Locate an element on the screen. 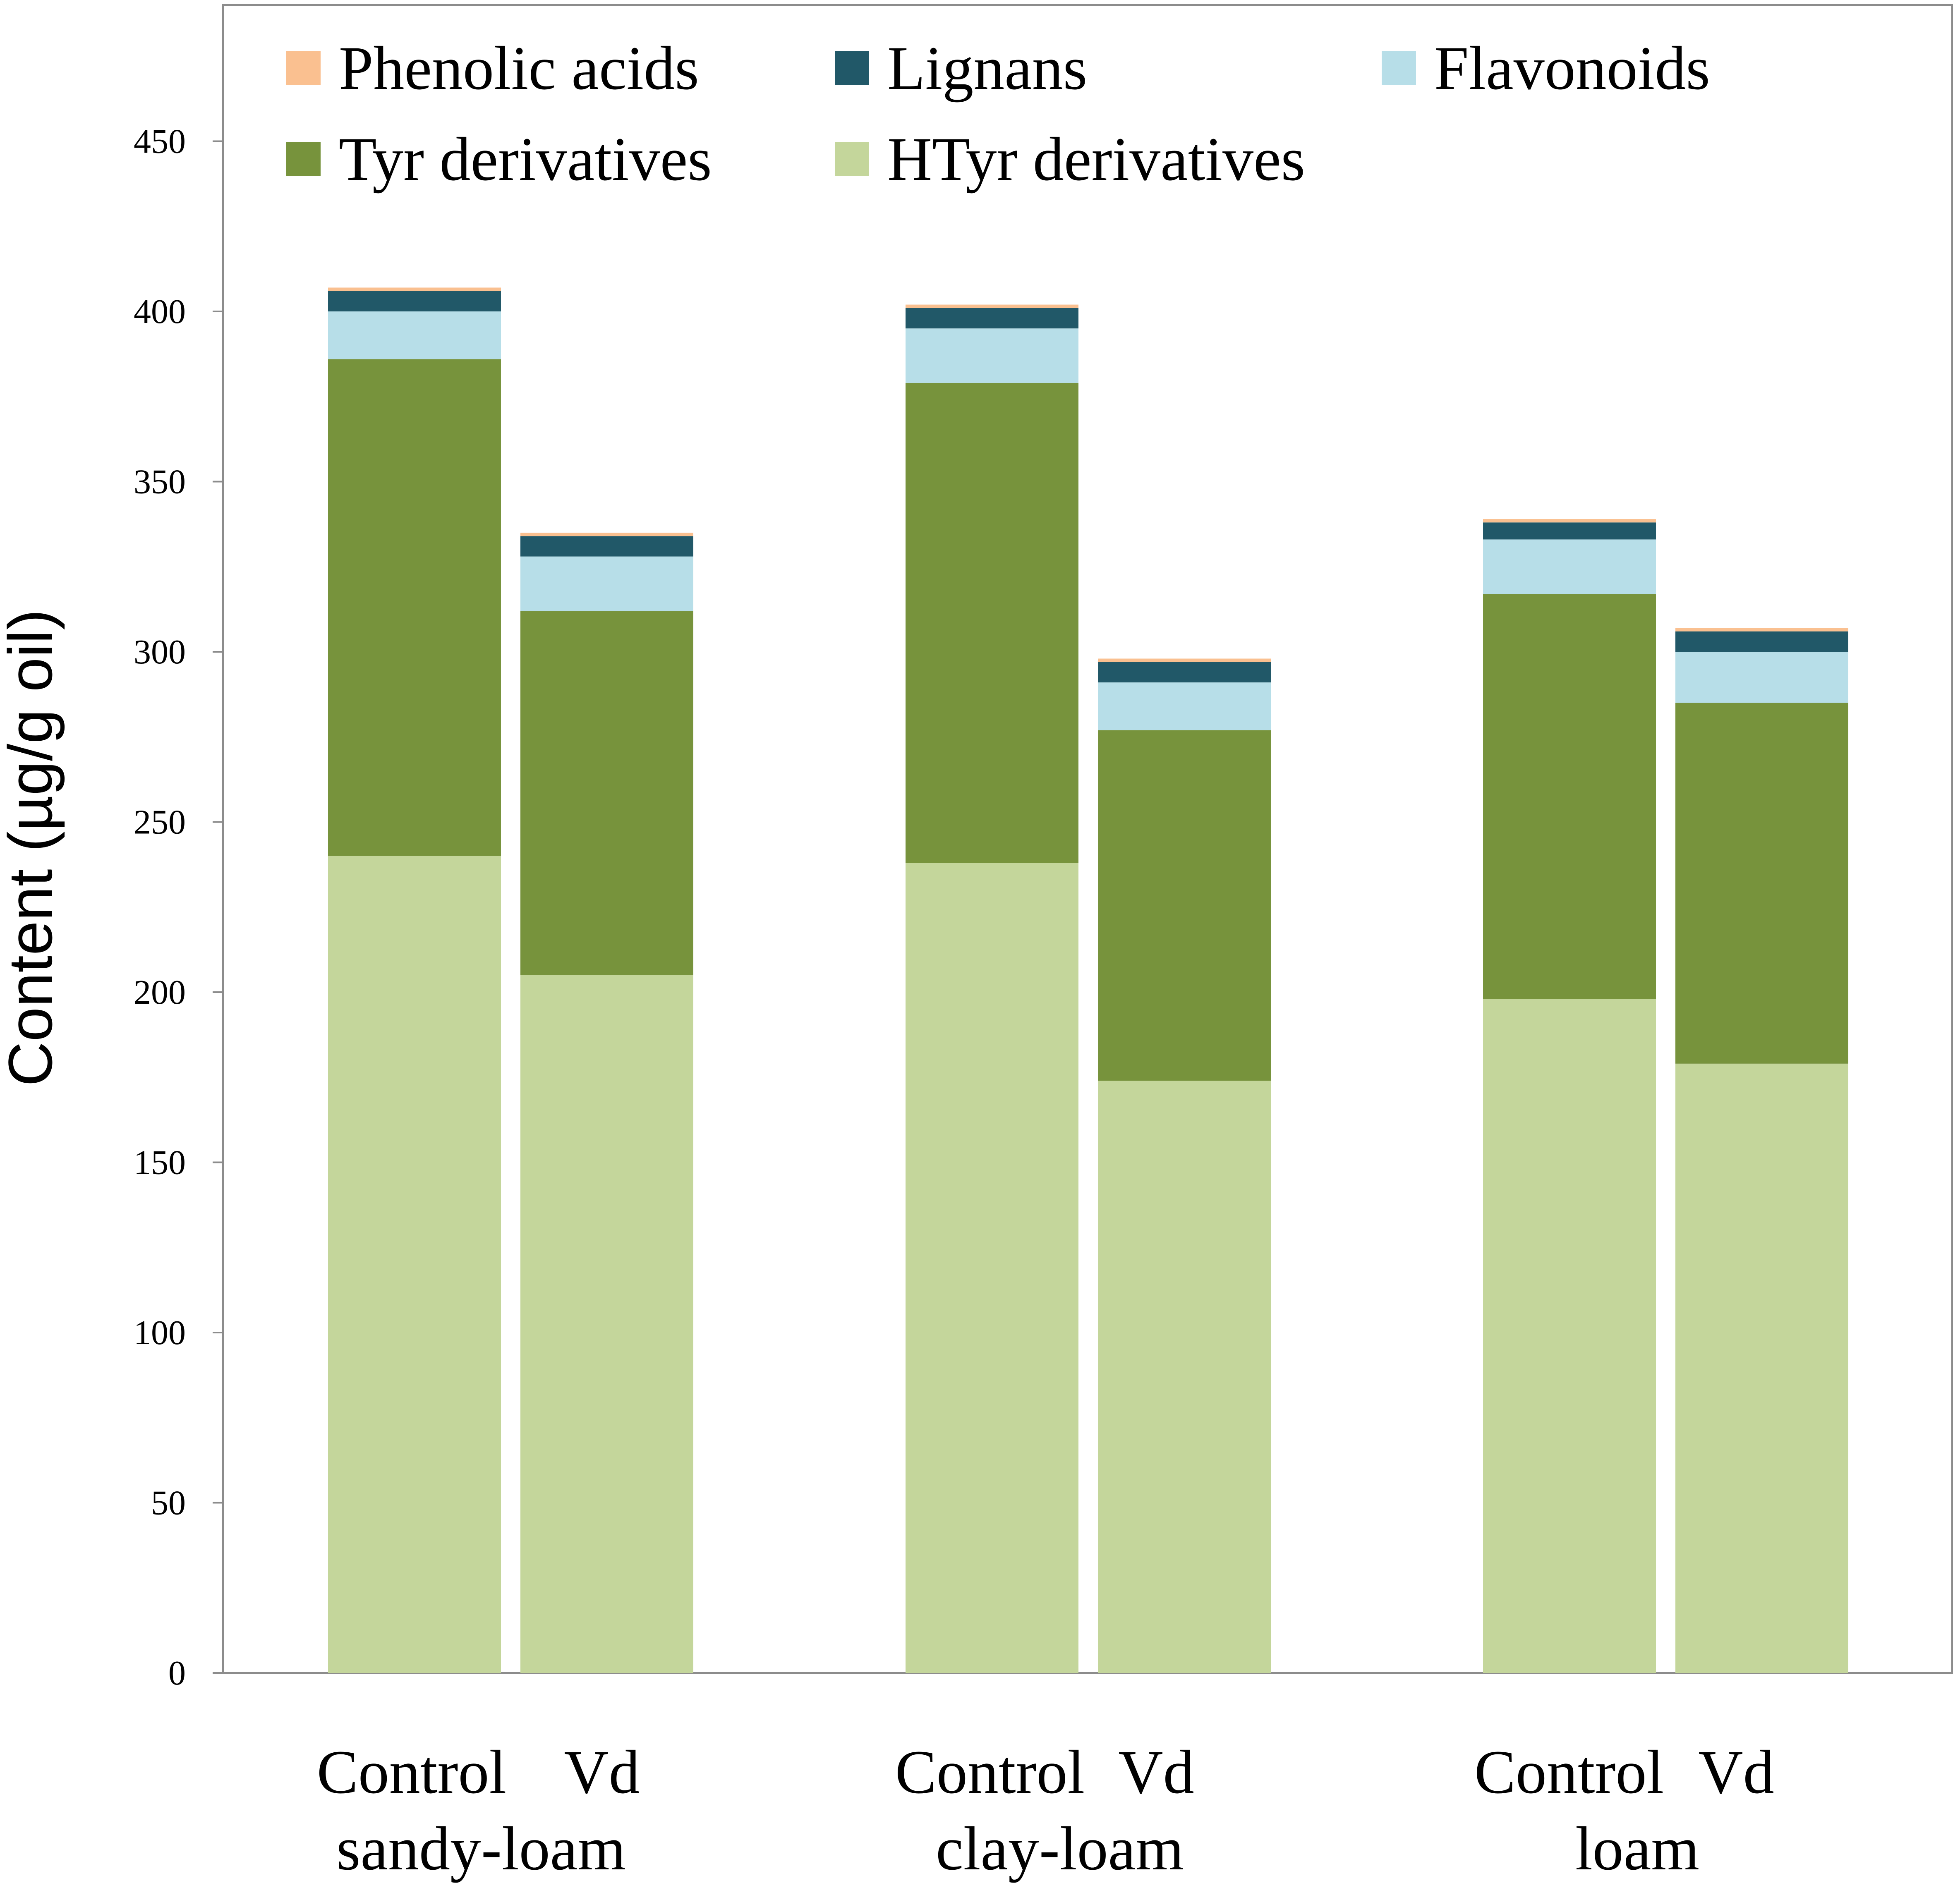  y-tick-label: 50 is located at coordinates (168, 1503).